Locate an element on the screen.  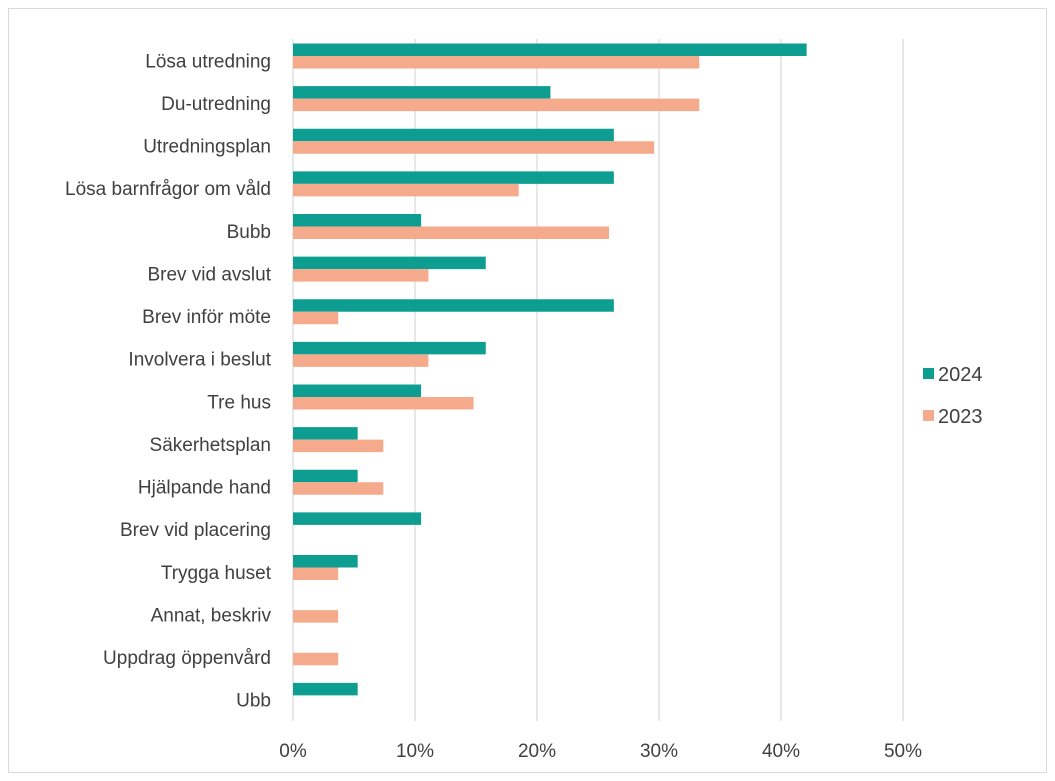
category-label: Hjälpande hand is located at coordinates (204, 488).